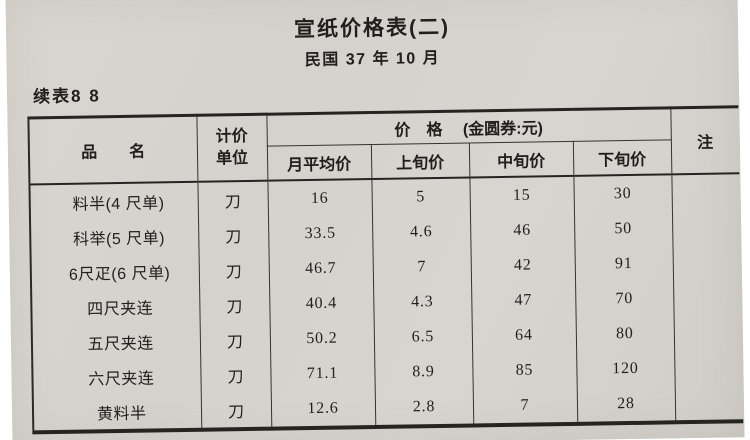 Image resolution: width=750 pixels, height=440 pixels. What do you see at coordinates (622, 193) in the screenshot?
I see `late-month-cell: 30` at bounding box center [622, 193].